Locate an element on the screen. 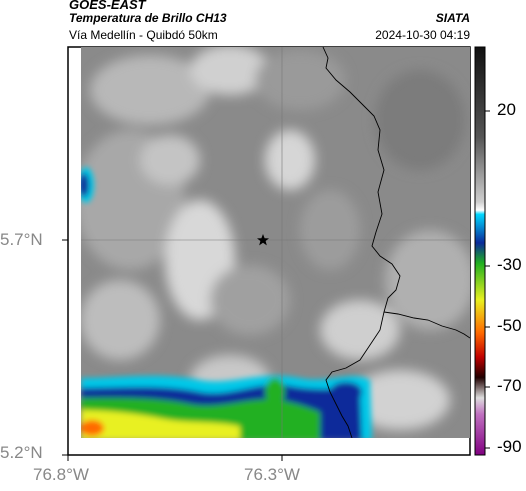 This screenshot has width=526, height=491. colorbar-tick-label: 20 is located at coordinates (506, 109).